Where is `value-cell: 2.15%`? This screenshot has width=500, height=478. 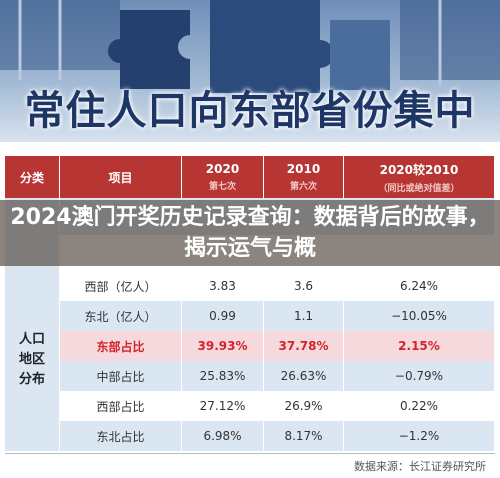 value-cell: 2.15% is located at coordinates (419, 346).